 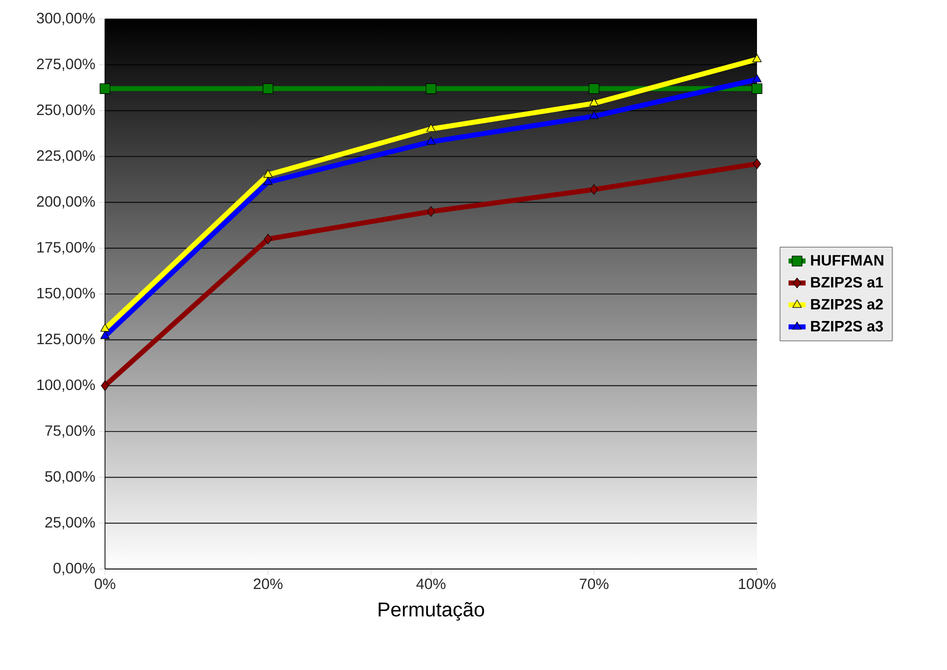 I want to click on x-tick-label: 20%, so click(x=268, y=584).